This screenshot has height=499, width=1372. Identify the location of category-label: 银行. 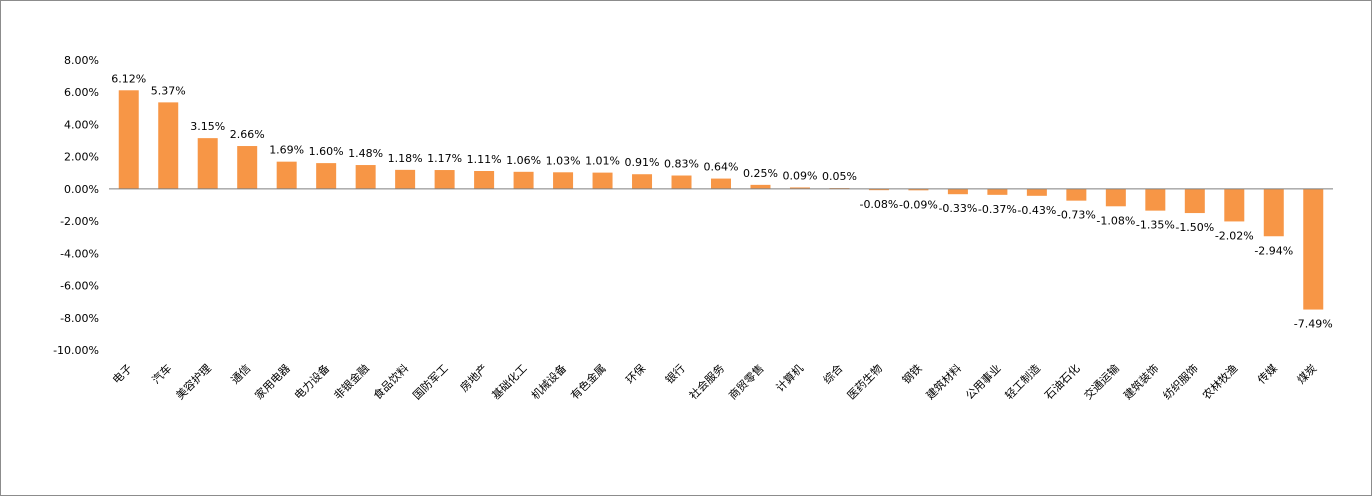
(674, 373).